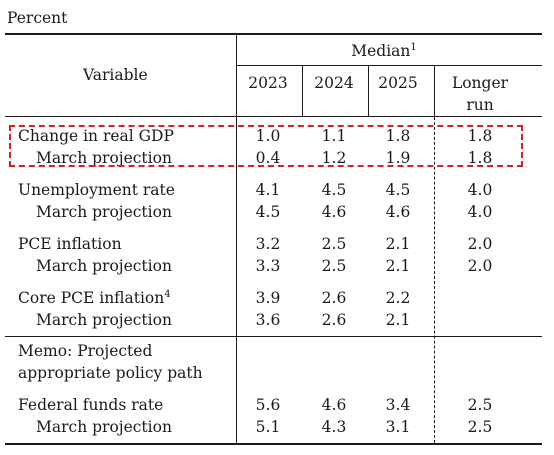 Image resolution: width=554 pixels, height=455 pixels. What do you see at coordinates (110, 373) in the screenshot?
I see `row-label: appropriate policy path` at bounding box center [110, 373].